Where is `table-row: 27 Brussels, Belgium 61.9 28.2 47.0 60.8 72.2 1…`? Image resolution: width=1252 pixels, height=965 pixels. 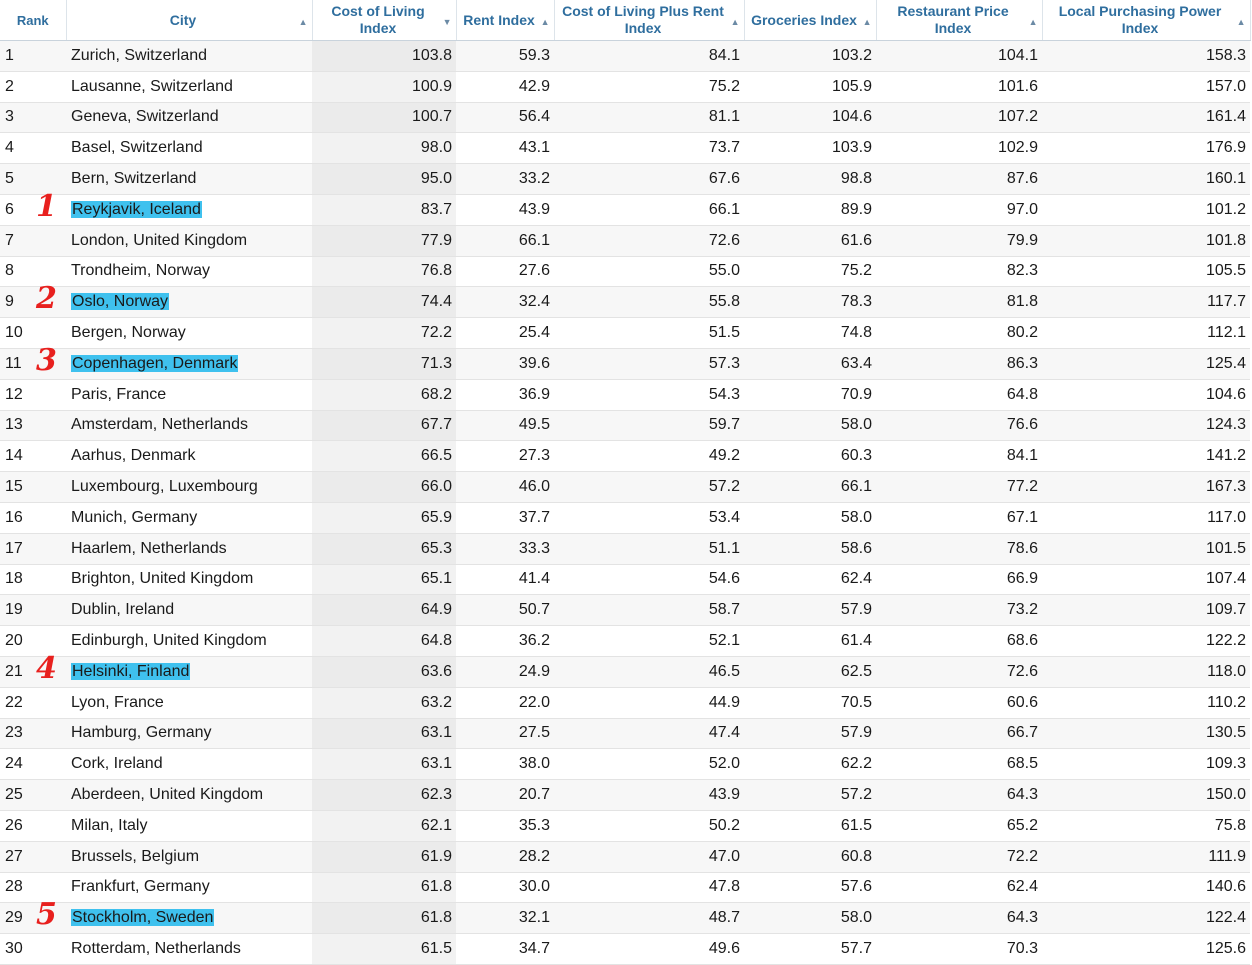 table-row: 27 Brussels, Belgium 61.9 28.2 47.0 60.8 72.2 1… is located at coordinates (625, 857).